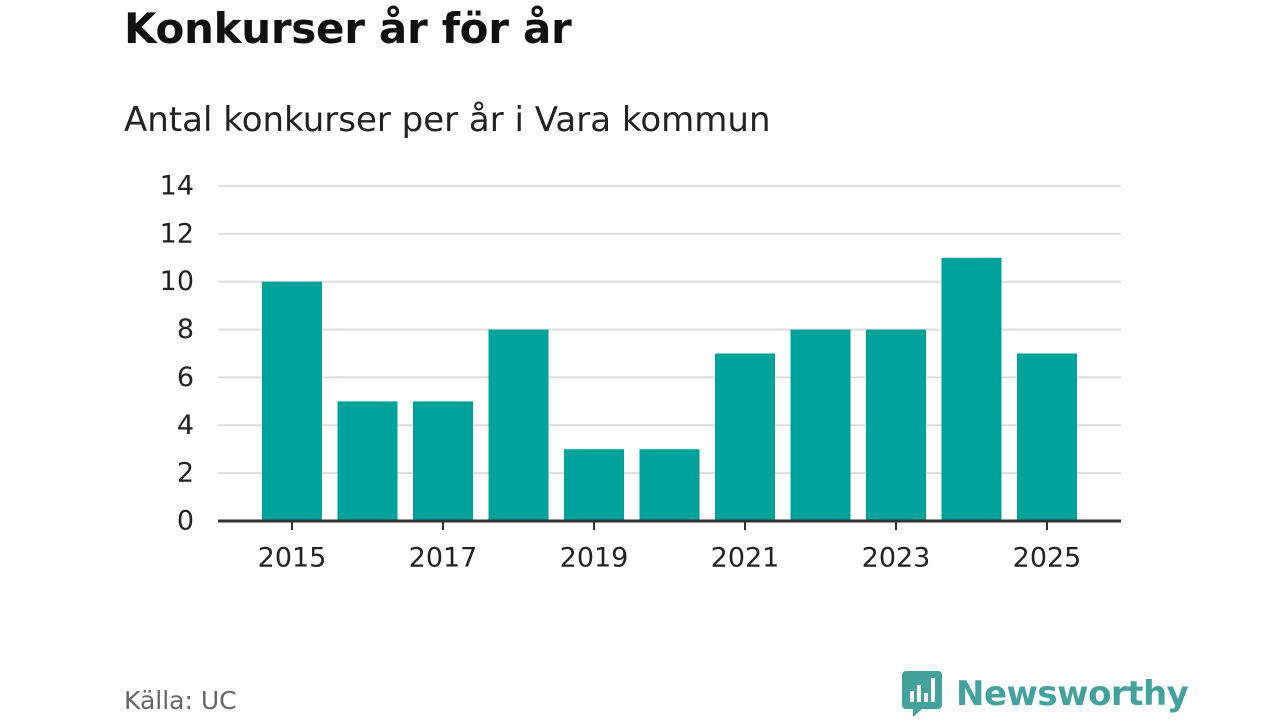 This screenshot has height=720, width=1280. I want to click on bar-2018, so click(518, 425).